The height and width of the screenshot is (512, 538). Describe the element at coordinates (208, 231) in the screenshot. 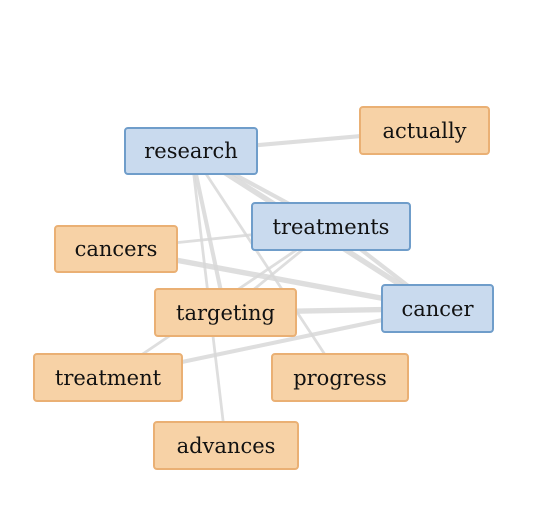

I see `edge-research-targeting` at that location.